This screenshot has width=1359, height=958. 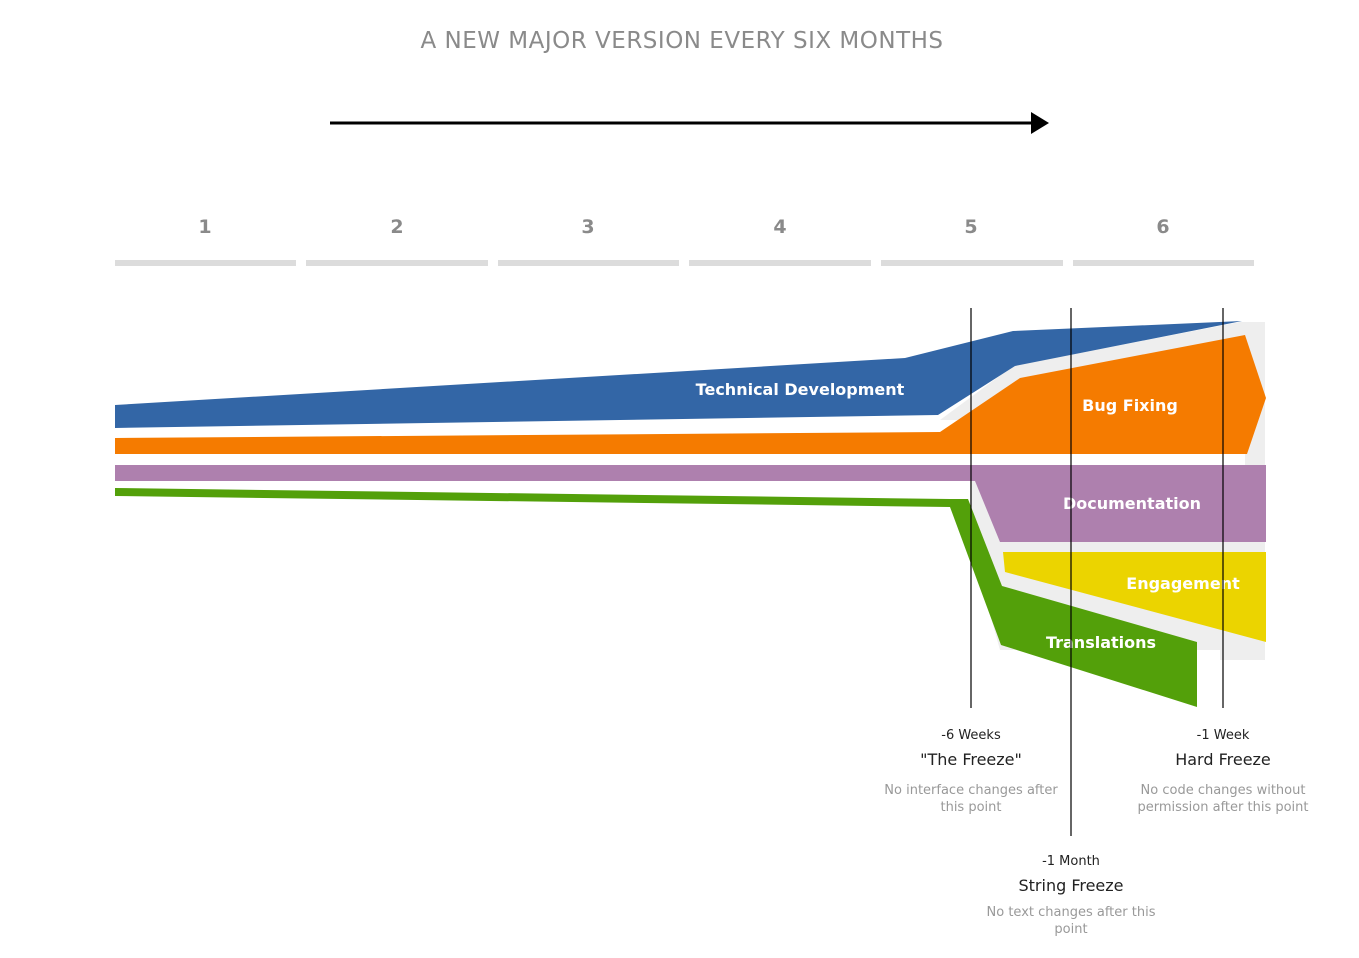 I want to click on month-label-4: 4, so click(x=779, y=227).